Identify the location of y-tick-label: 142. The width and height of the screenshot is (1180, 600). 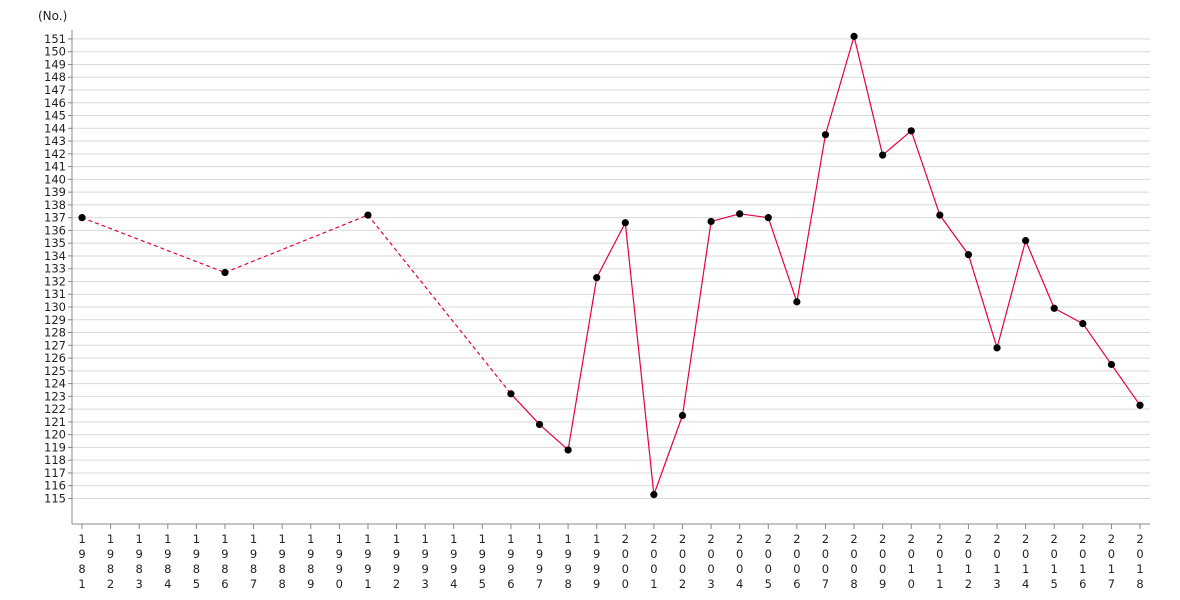
(55, 154).